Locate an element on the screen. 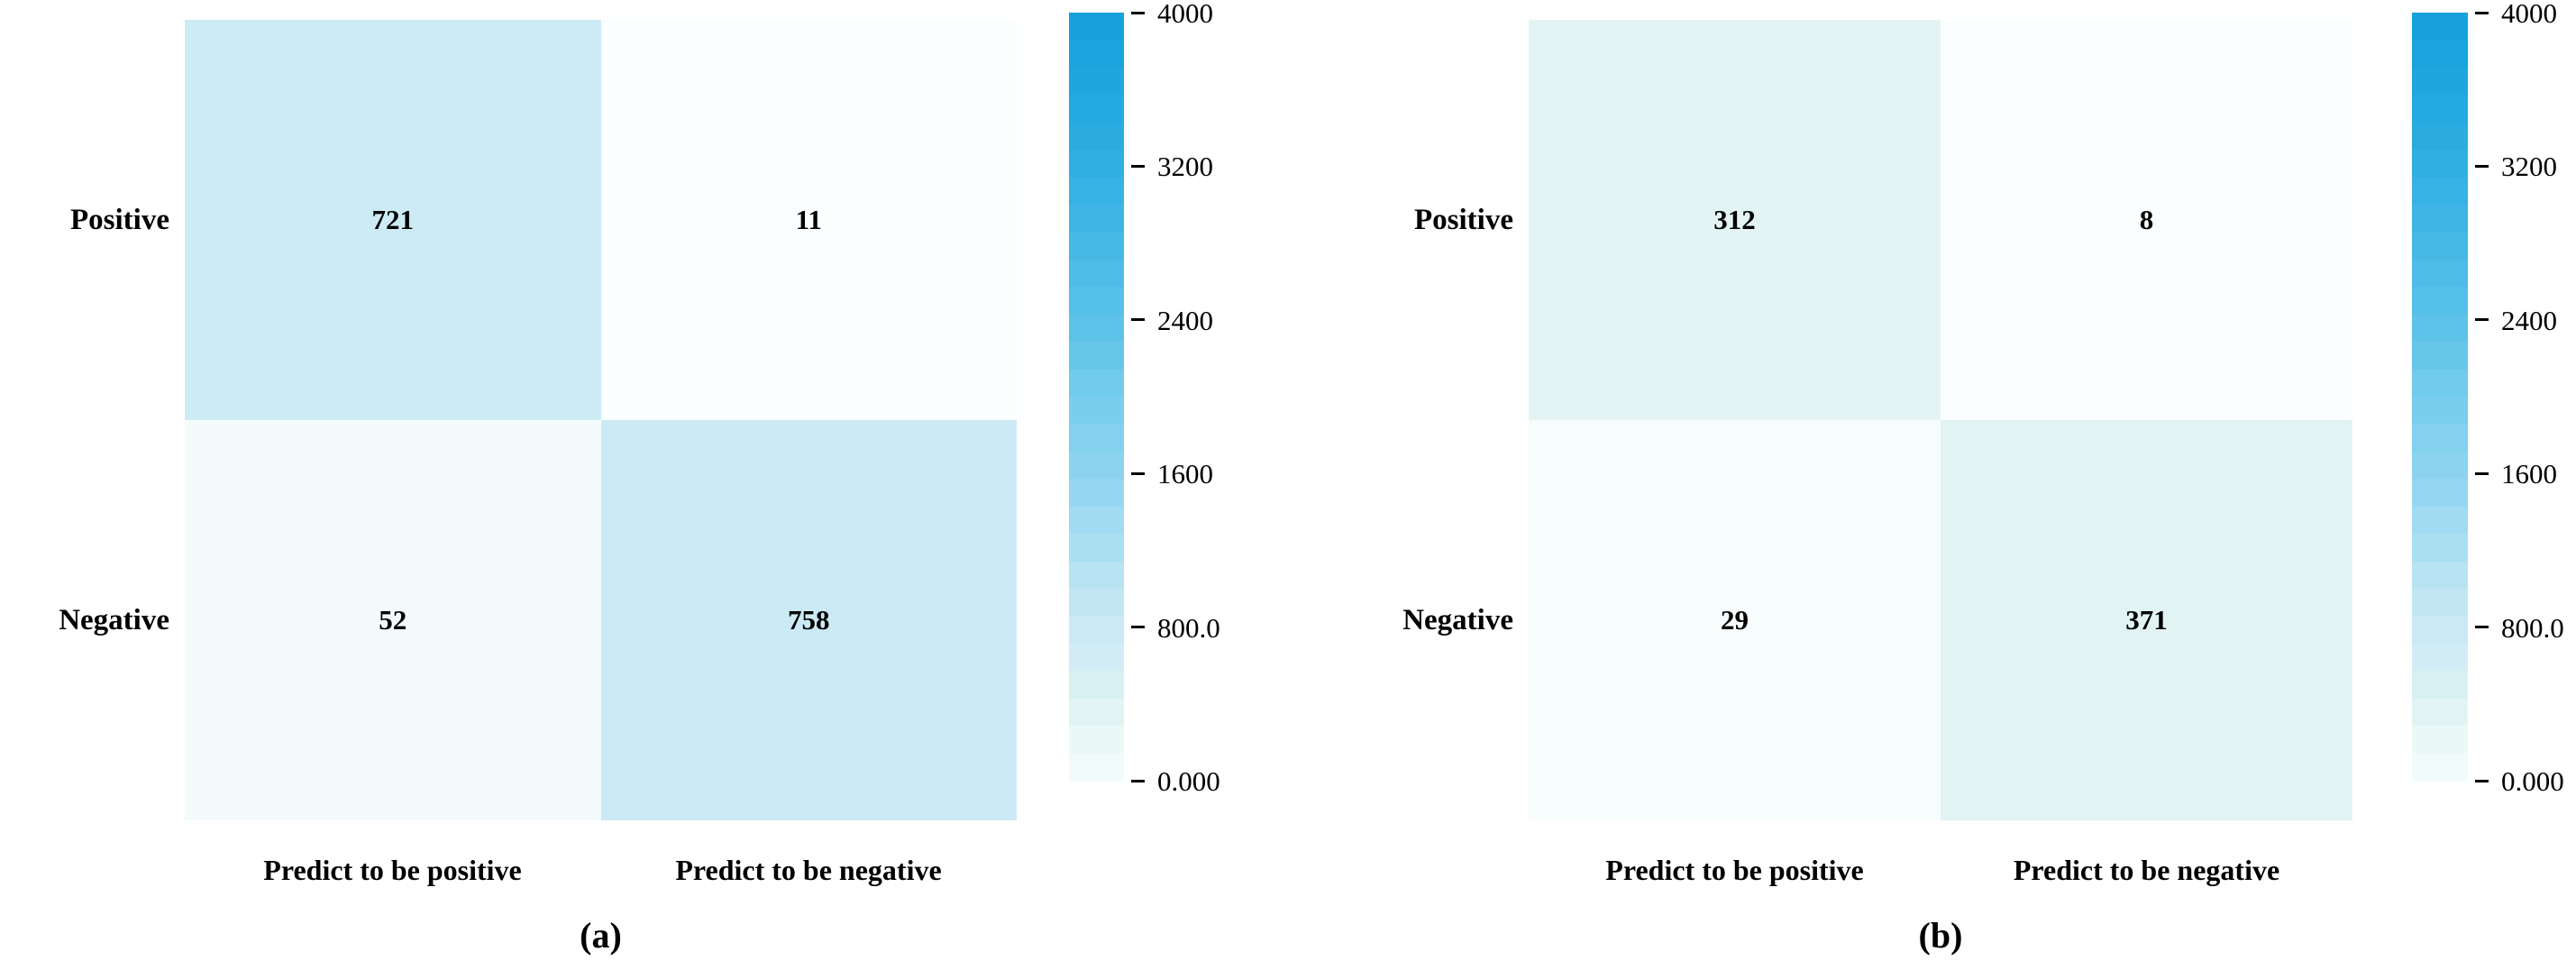 This screenshot has height=970, width=2576. col-label-predict-negative: Predict to be negative is located at coordinates (809, 870).